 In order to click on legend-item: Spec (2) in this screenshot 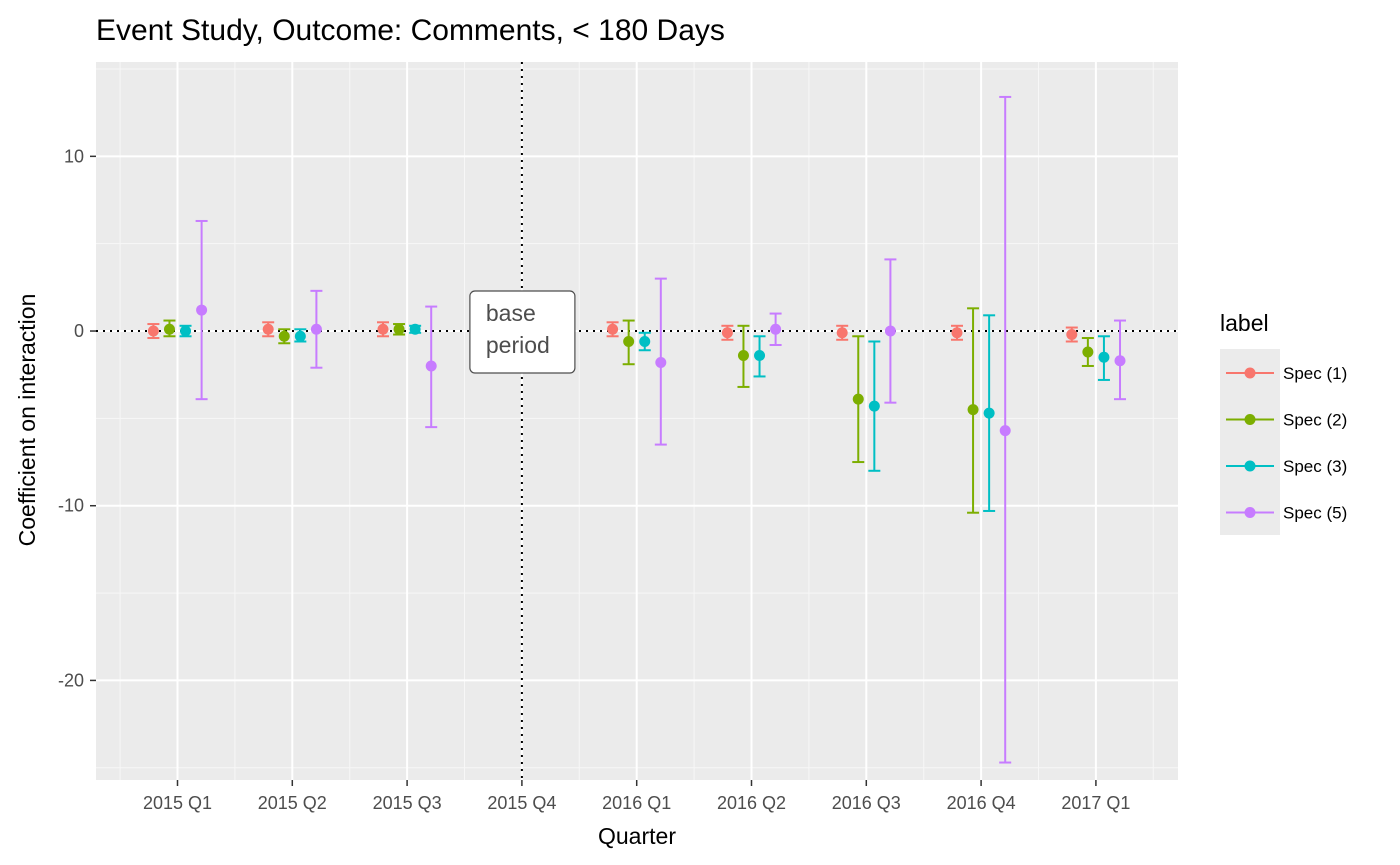, I will do `click(1286, 420)`.